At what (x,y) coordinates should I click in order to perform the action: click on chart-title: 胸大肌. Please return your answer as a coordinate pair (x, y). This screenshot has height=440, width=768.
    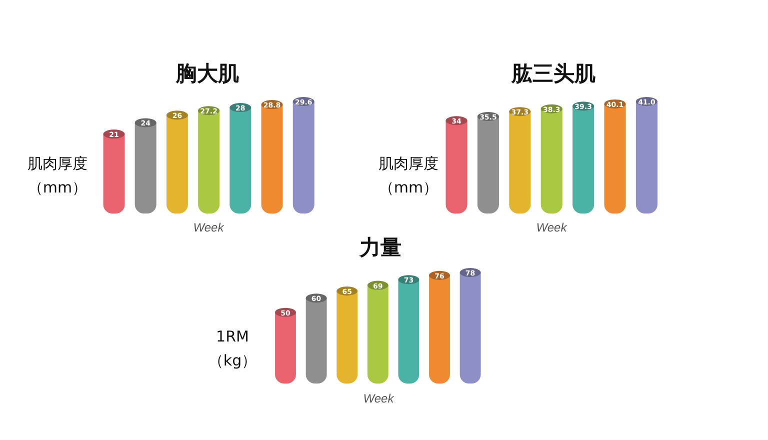
    Looking at the image, I should click on (207, 74).